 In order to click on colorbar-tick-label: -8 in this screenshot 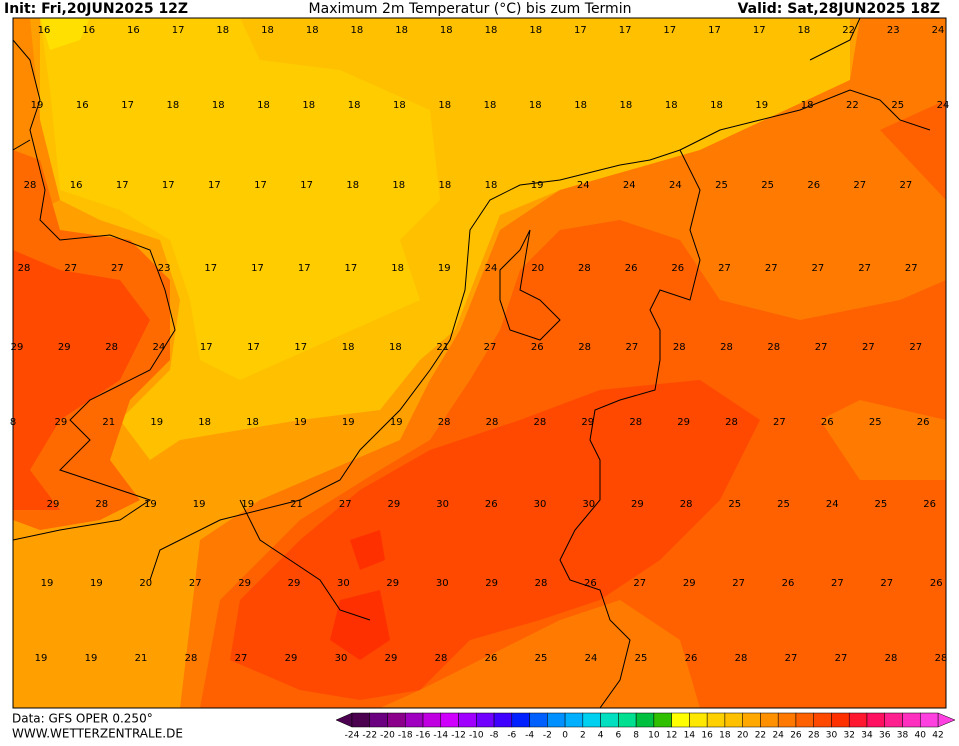, I will do `click(494, 736)`.